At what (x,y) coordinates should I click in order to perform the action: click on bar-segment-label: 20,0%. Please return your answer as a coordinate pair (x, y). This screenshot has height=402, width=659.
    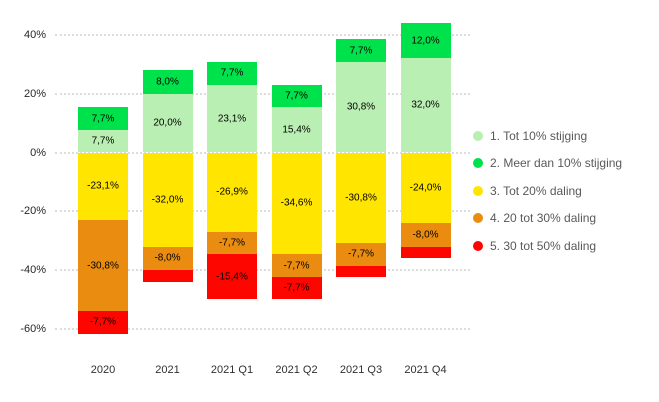
    Looking at the image, I should click on (167, 123).